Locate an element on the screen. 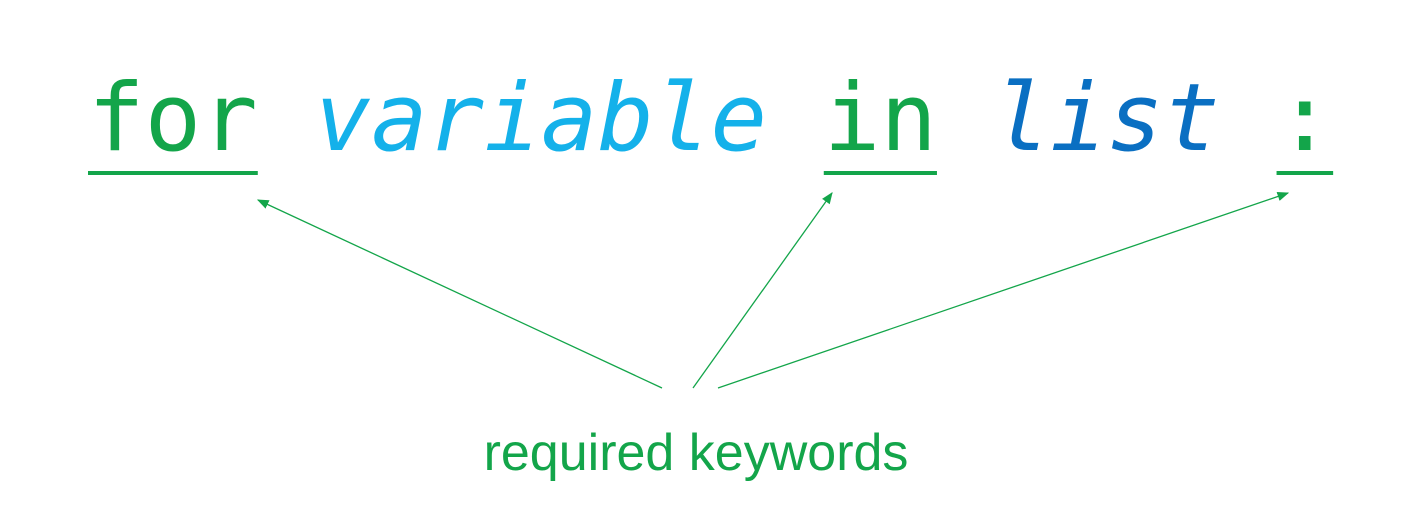 Image resolution: width=1428 pixels, height=519 pixels. annotation-label: required keywords is located at coordinates (696, 453).